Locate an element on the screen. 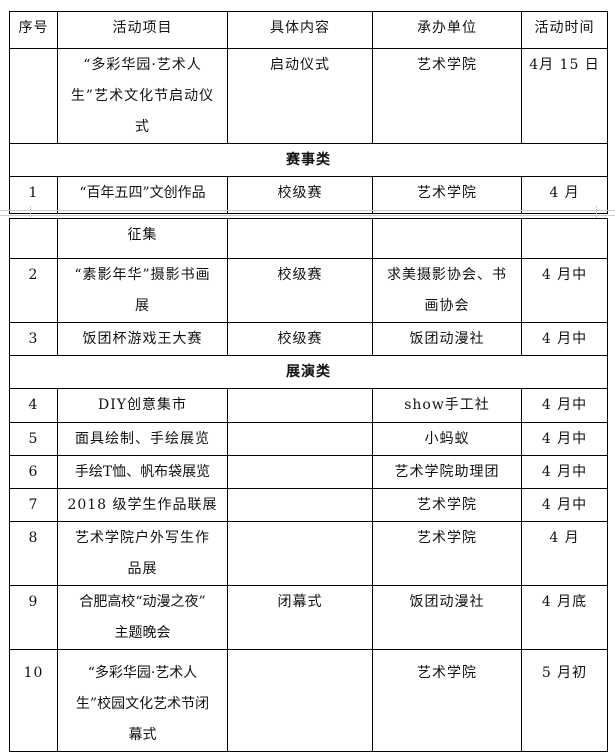 The width and height of the screenshot is (615, 752). cell-project: “多彩华园·艺术人 生”校园文化艺术节闭 幕式 is located at coordinates (142, 700).